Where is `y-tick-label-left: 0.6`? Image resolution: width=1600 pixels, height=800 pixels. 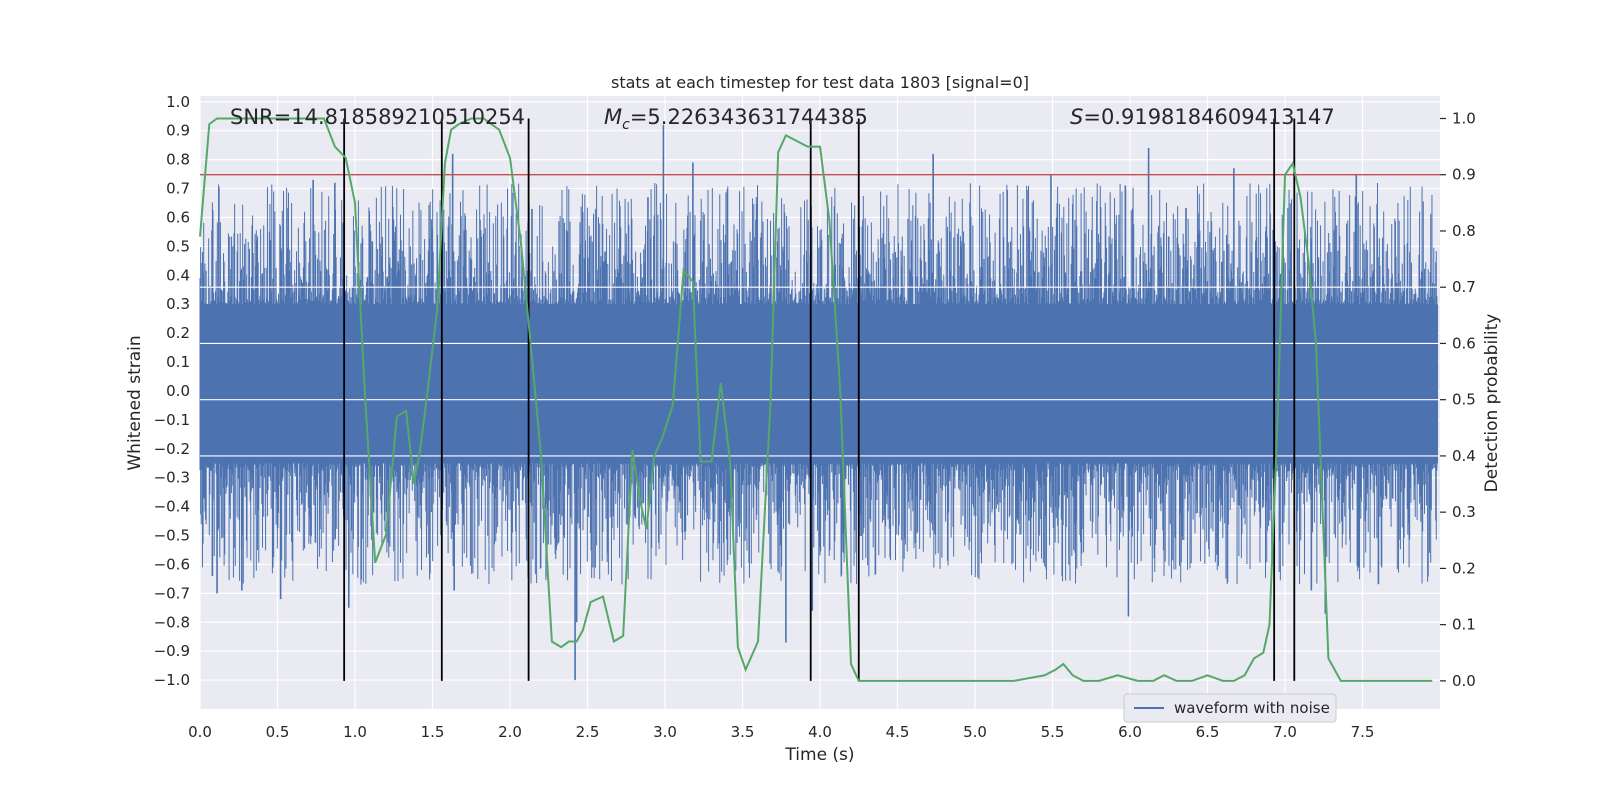 y-tick-label-left: 0.6 is located at coordinates (178, 217).